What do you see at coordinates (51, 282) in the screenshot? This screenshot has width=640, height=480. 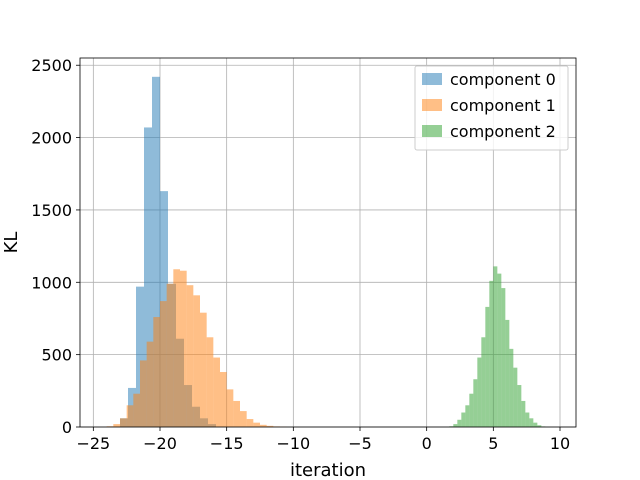 I see `y-tick-label: 1000` at bounding box center [51, 282].